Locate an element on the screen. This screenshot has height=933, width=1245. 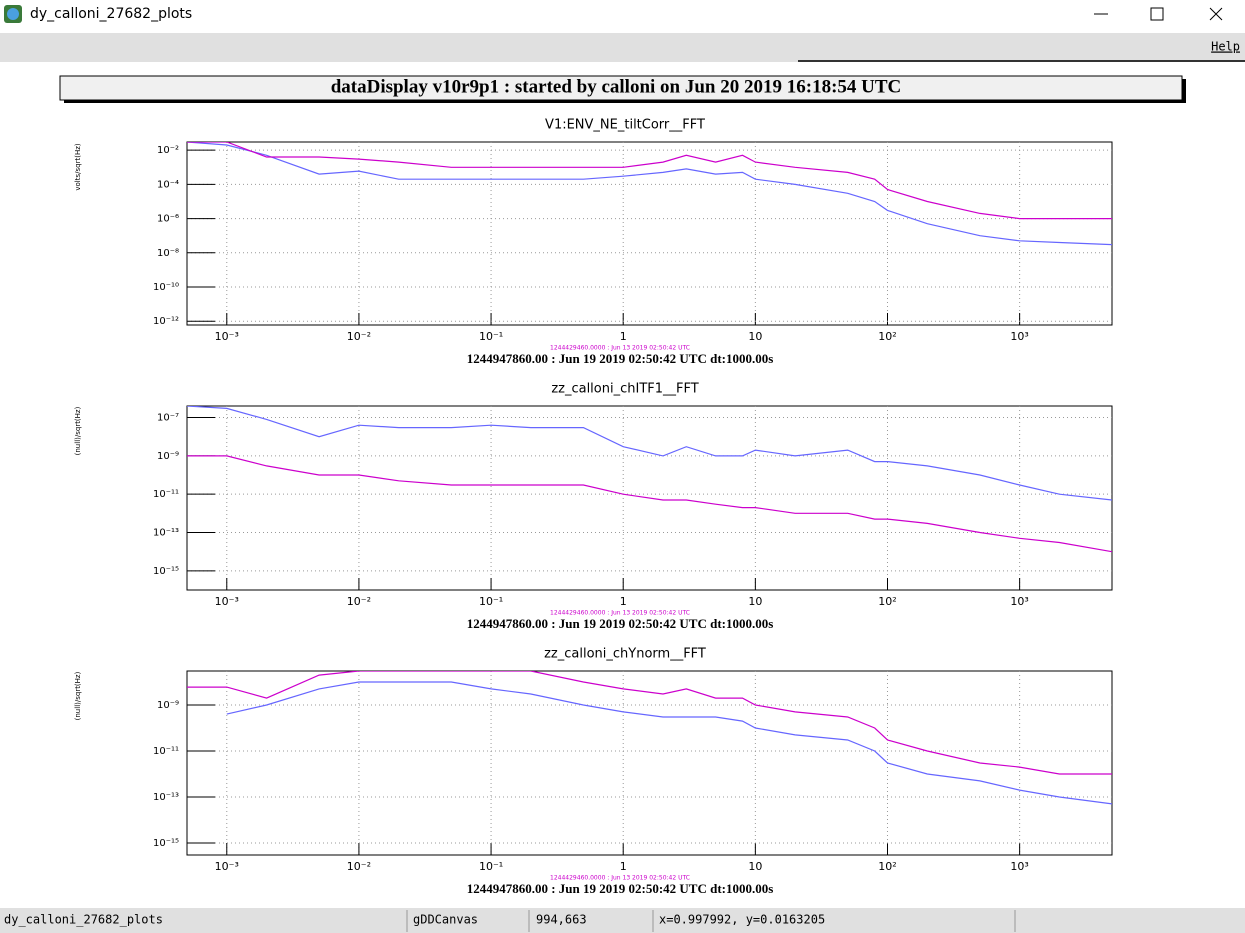
title-box is located at coordinates (621, 88).